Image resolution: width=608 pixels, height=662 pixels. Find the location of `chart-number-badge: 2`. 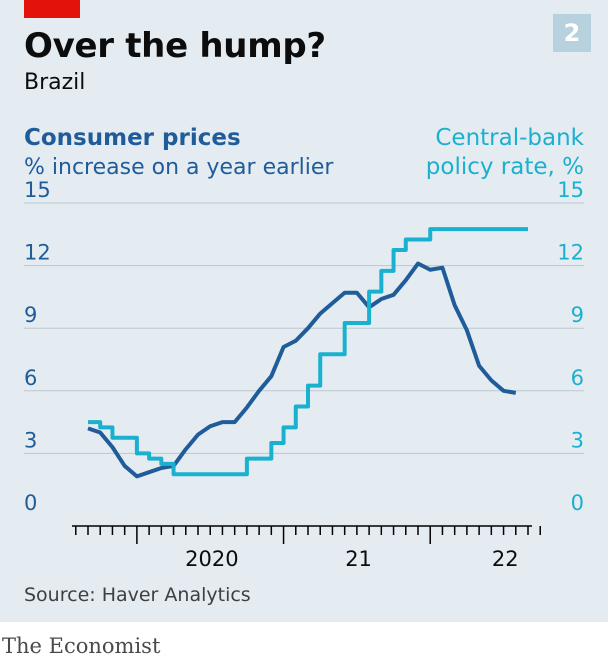

chart-number-badge: 2 is located at coordinates (572, 33).